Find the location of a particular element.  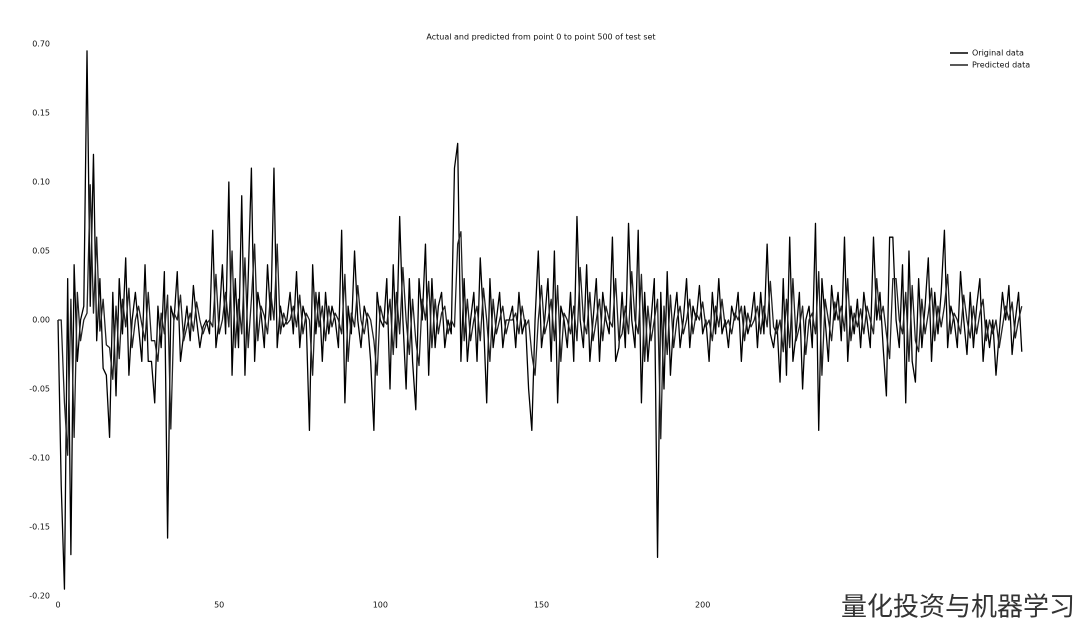

x-tick-label: 150 is located at coordinates (541, 605).